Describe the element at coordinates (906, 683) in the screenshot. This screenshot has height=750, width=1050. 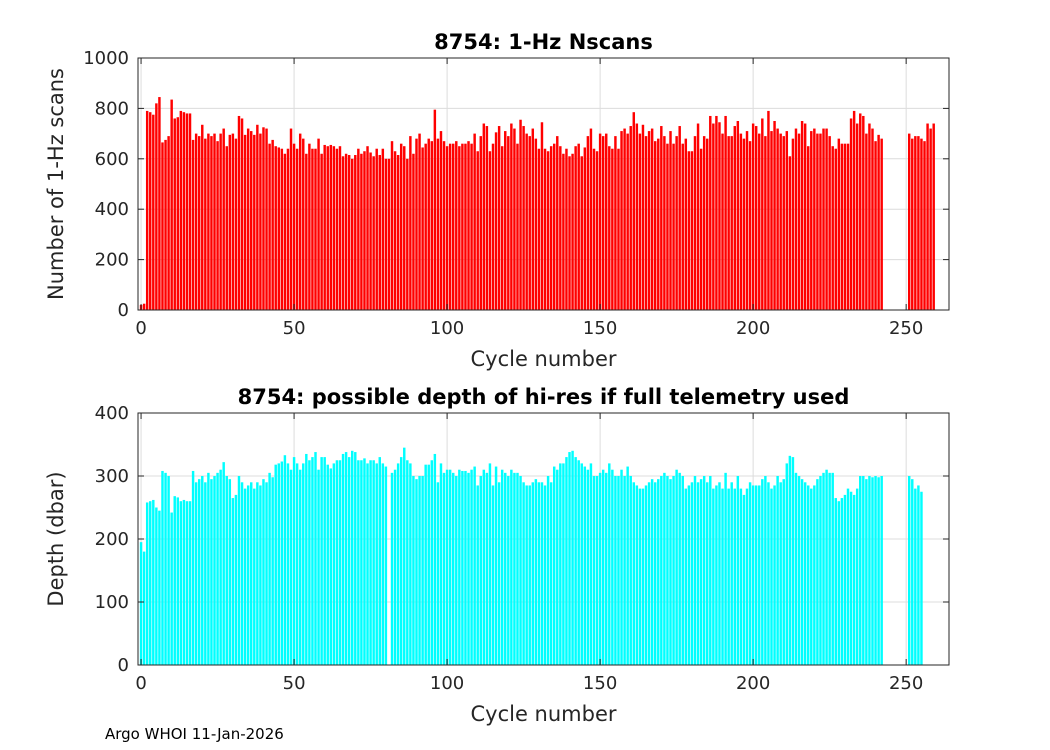
I see `x-tick-label: 250` at that location.